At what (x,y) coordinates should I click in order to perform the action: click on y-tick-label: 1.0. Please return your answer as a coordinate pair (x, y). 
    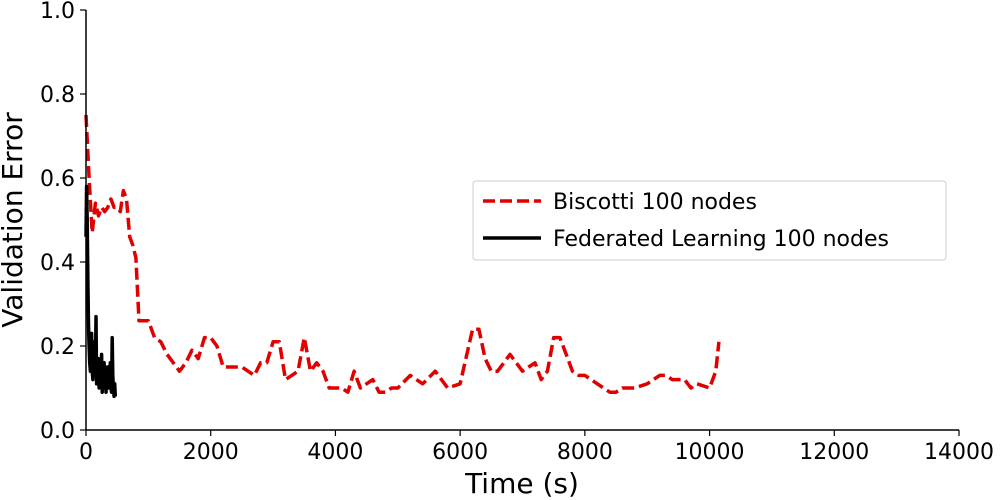
    Looking at the image, I should click on (57, 12).